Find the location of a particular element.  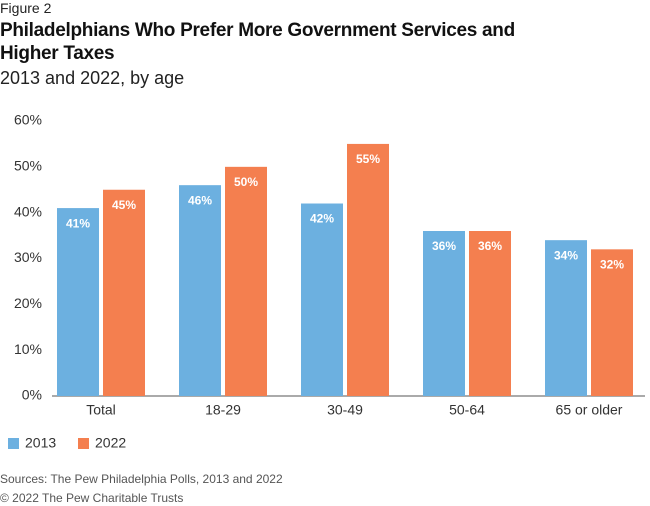

y-tick-label: 10% is located at coordinates (28, 349).